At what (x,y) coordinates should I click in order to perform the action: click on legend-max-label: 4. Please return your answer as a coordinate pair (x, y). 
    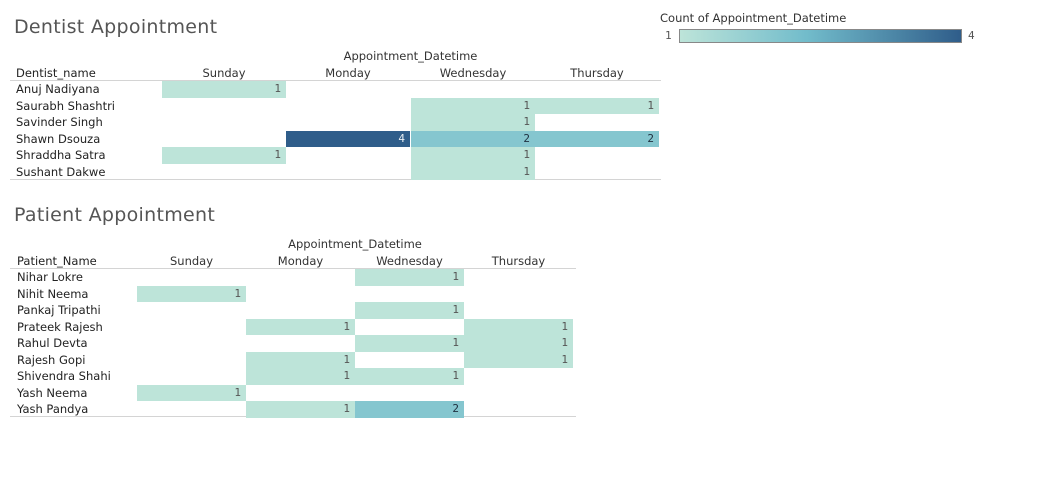
    Looking at the image, I should click on (971, 35).